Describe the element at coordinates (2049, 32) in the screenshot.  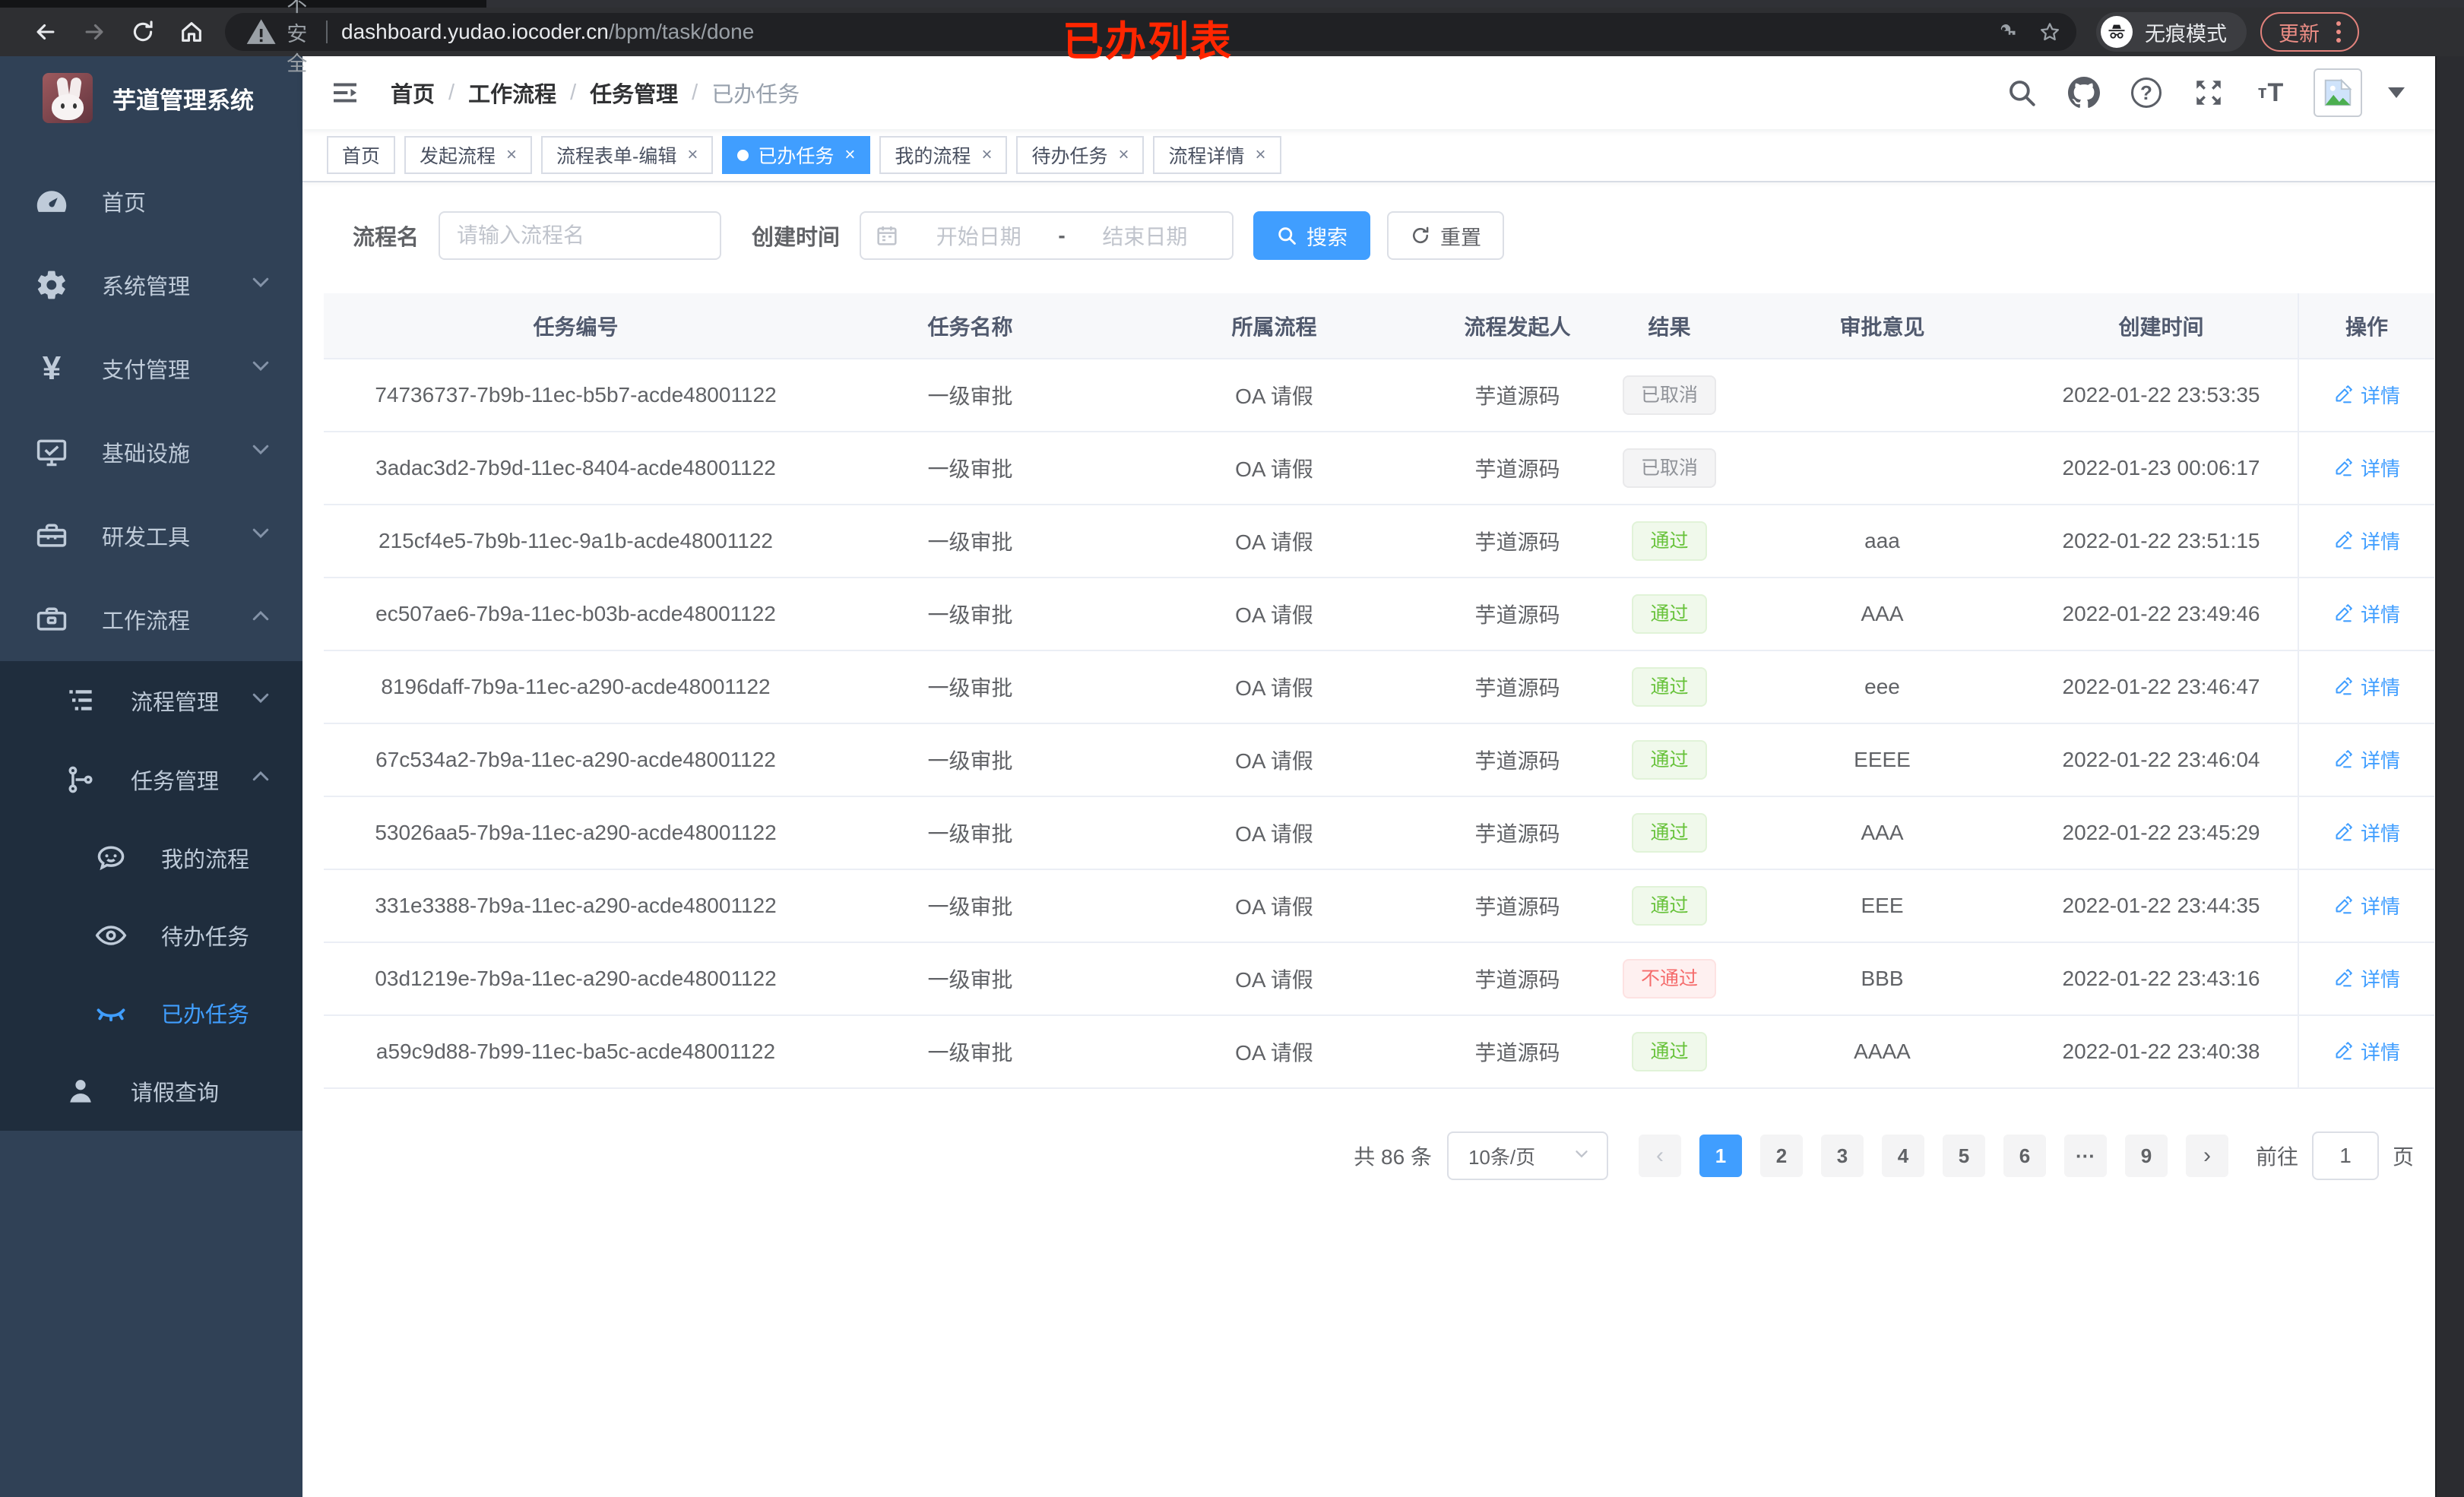
I see `bookmark-star-icon` at that location.